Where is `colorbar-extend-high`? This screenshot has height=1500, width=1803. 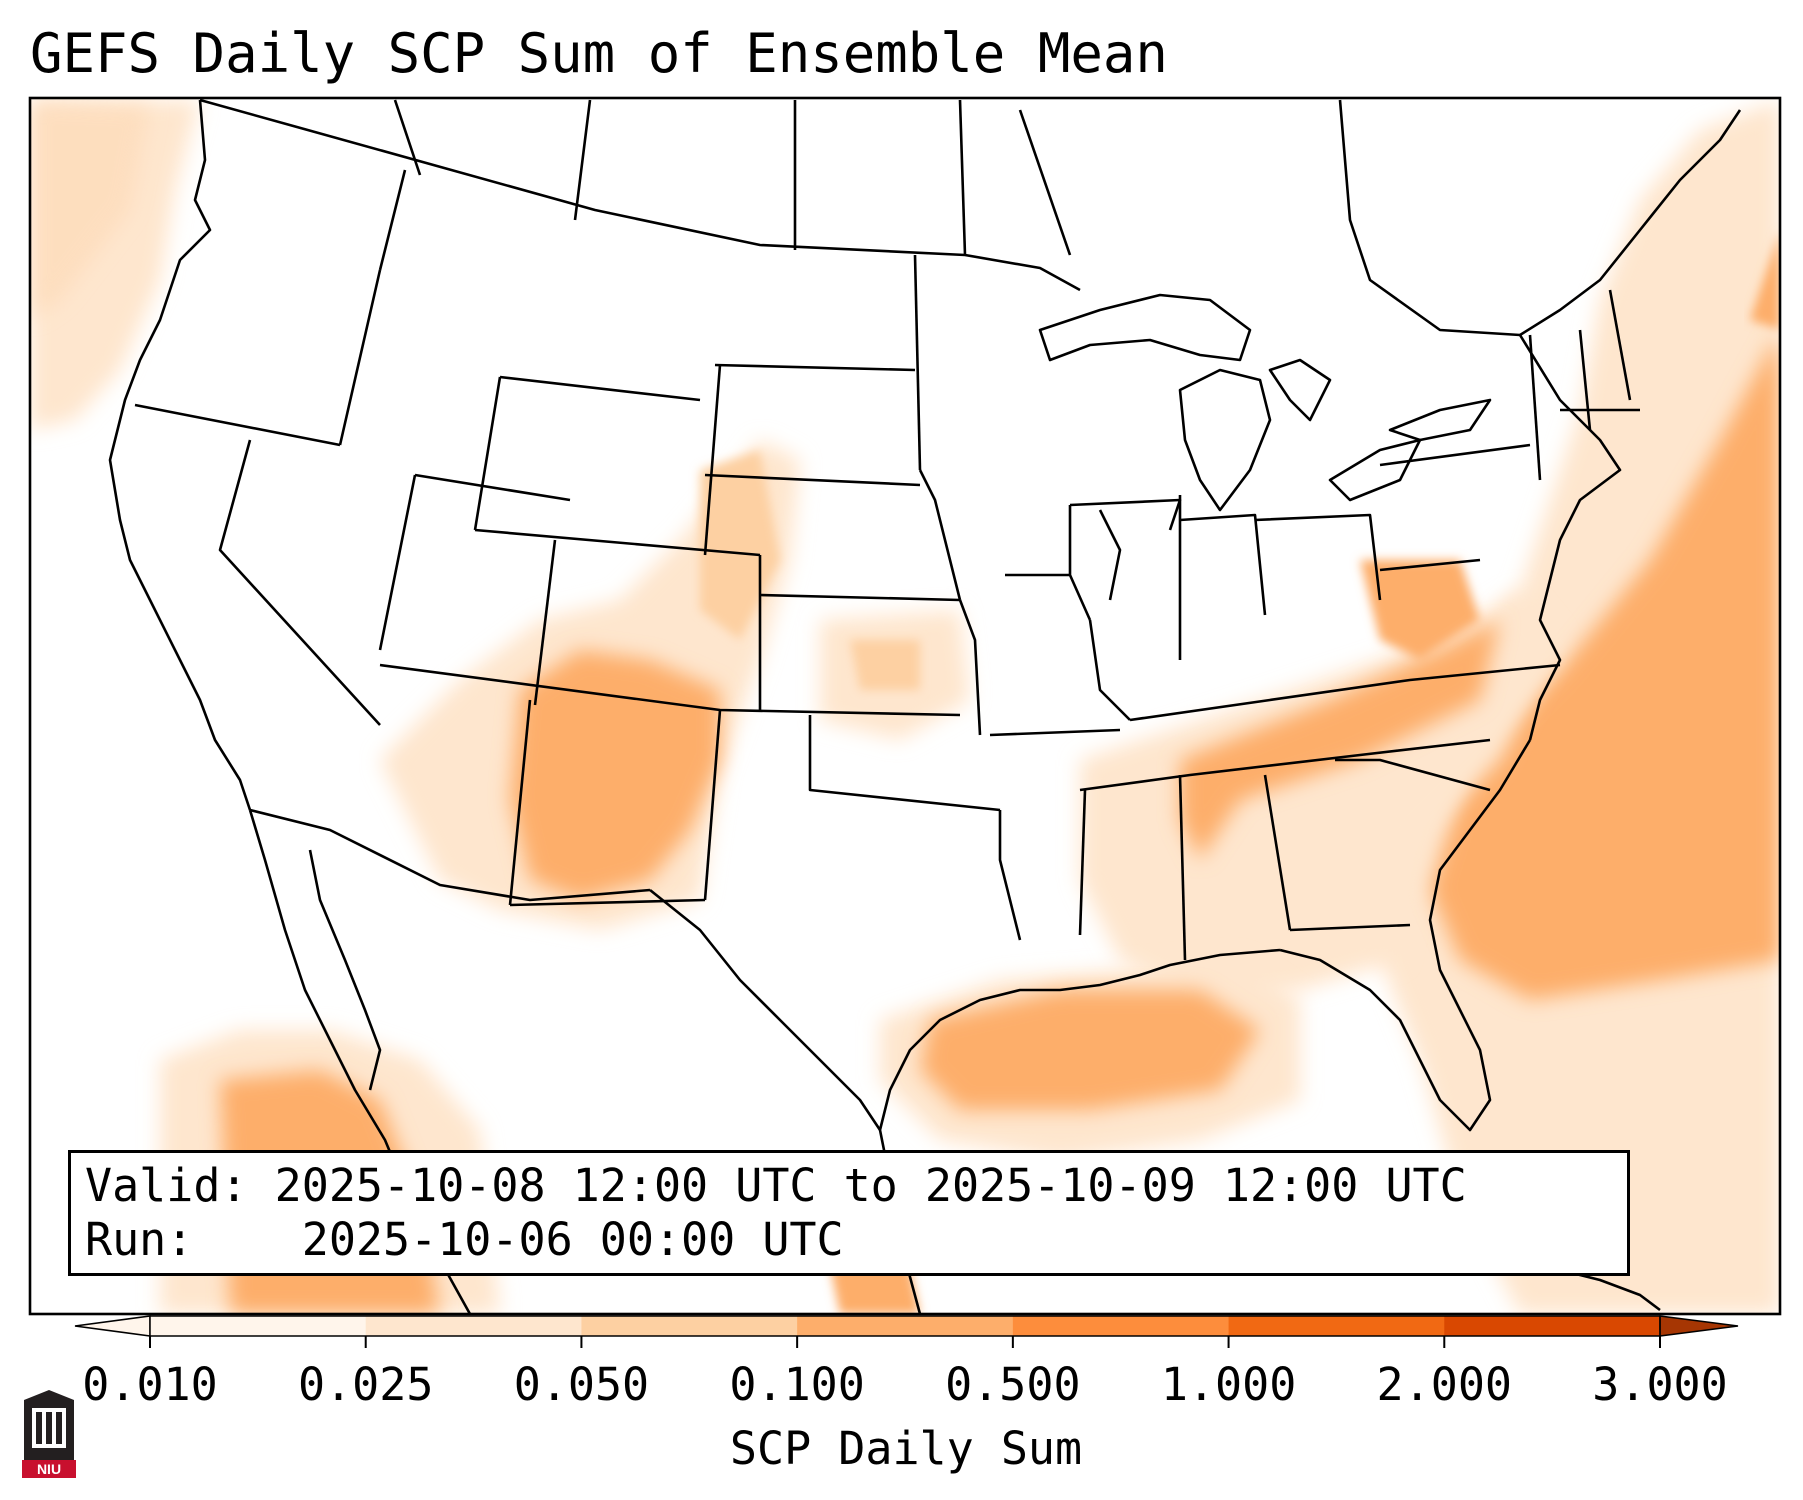
colorbar-extend-high is located at coordinates (1699, 1326).